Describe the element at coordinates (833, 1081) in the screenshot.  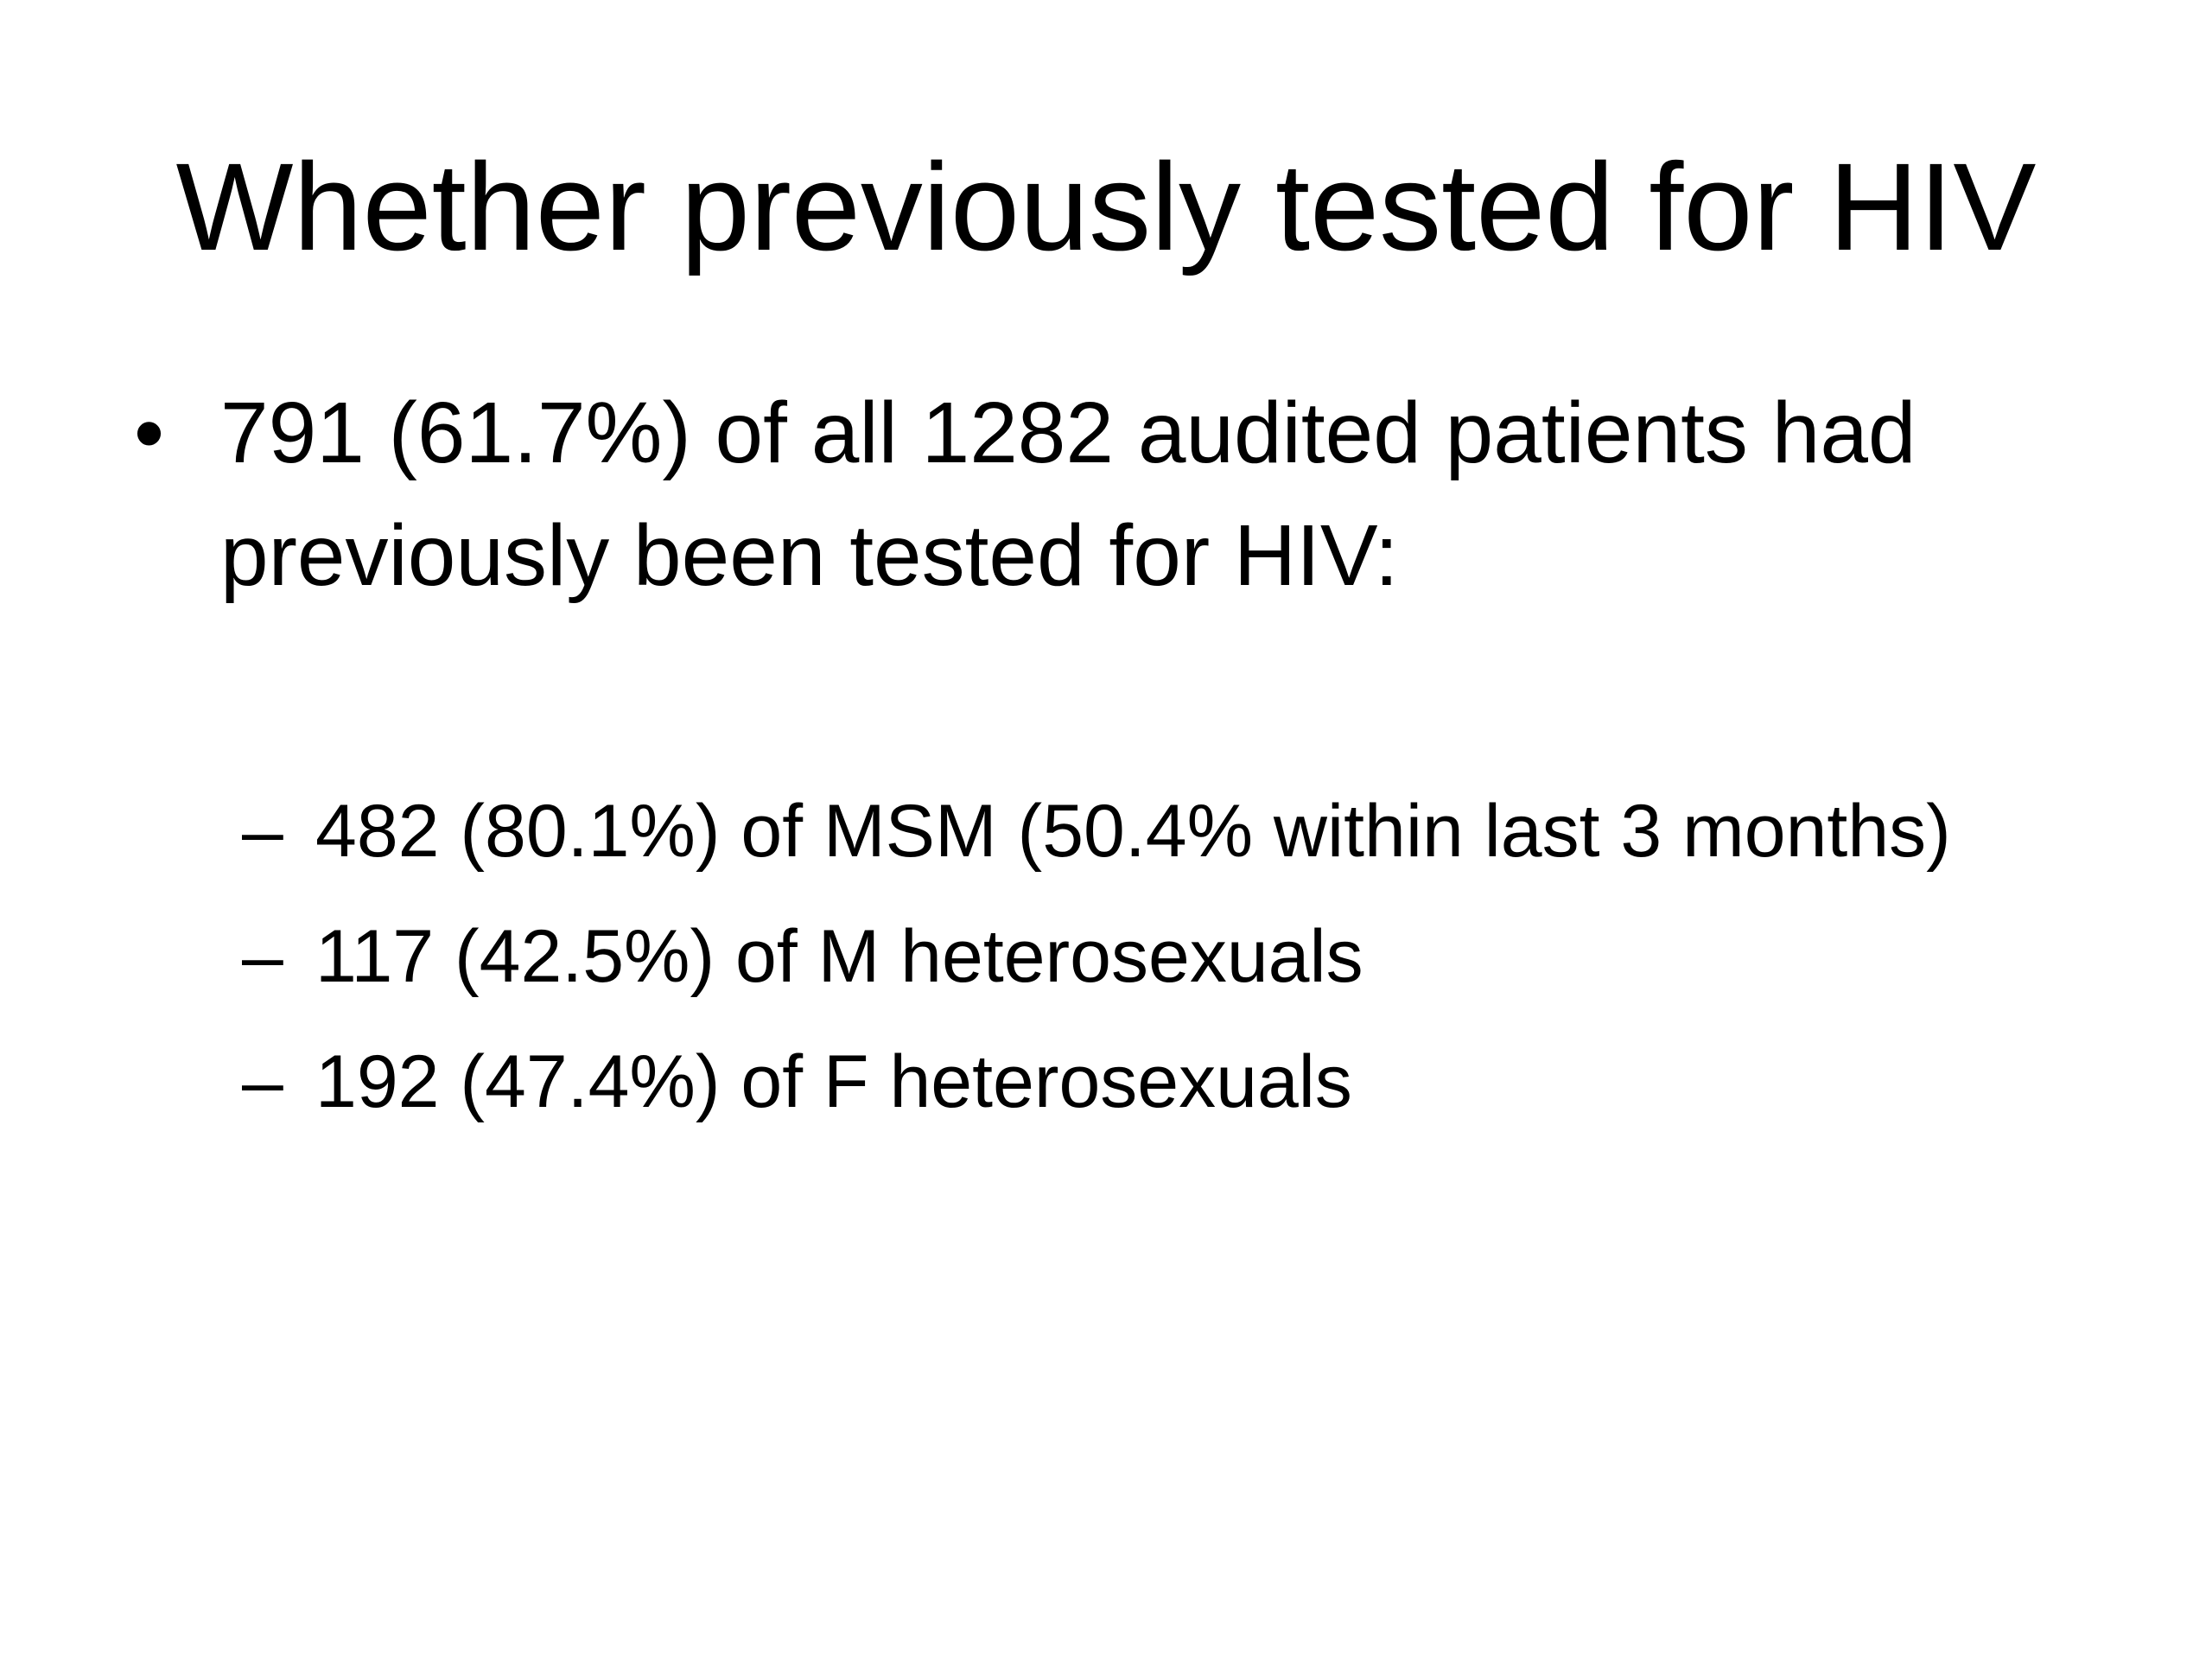
I see `sub-bullet-text: 192 (47.4%) of F heterosexuals` at that location.